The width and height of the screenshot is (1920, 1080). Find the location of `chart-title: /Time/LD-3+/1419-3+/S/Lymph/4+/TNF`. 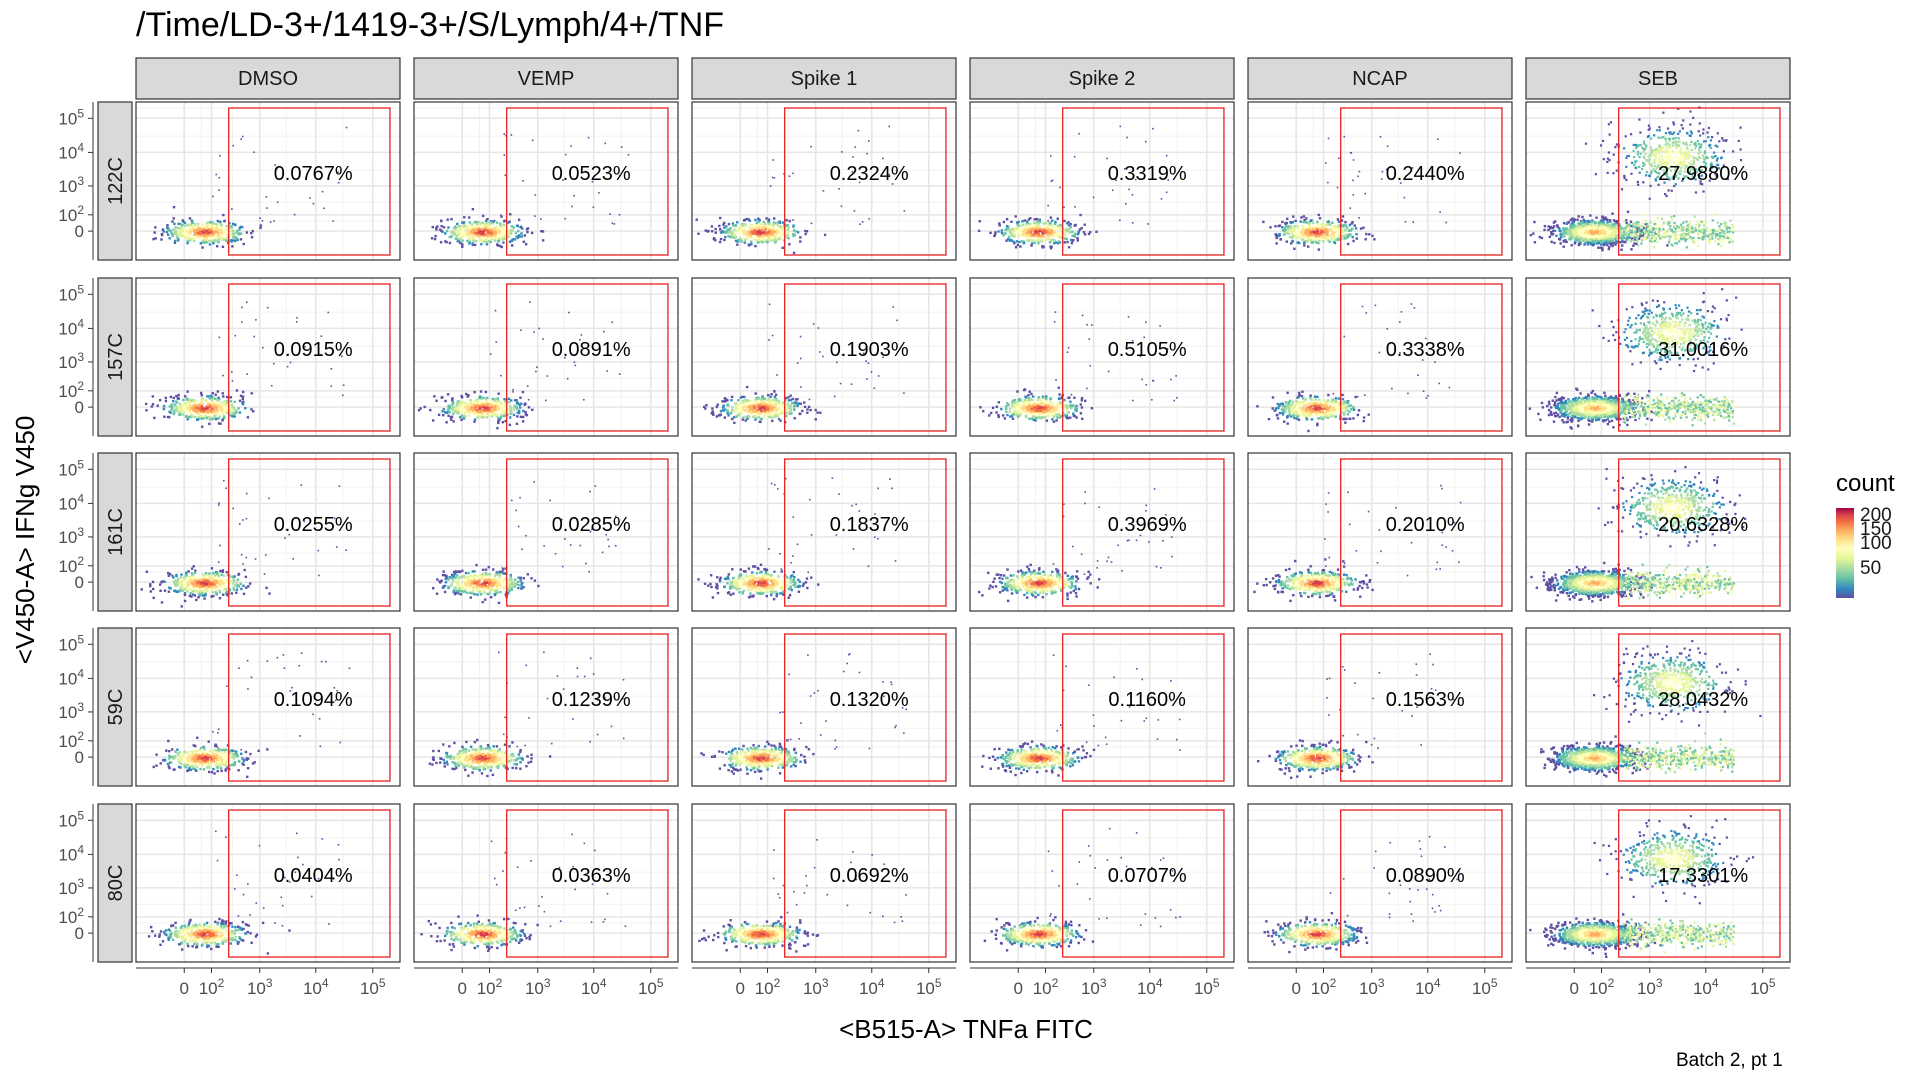

chart-title: /Time/LD-3+/1419-3+/S/Lymph/4+/TNF is located at coordinates (430, 25).